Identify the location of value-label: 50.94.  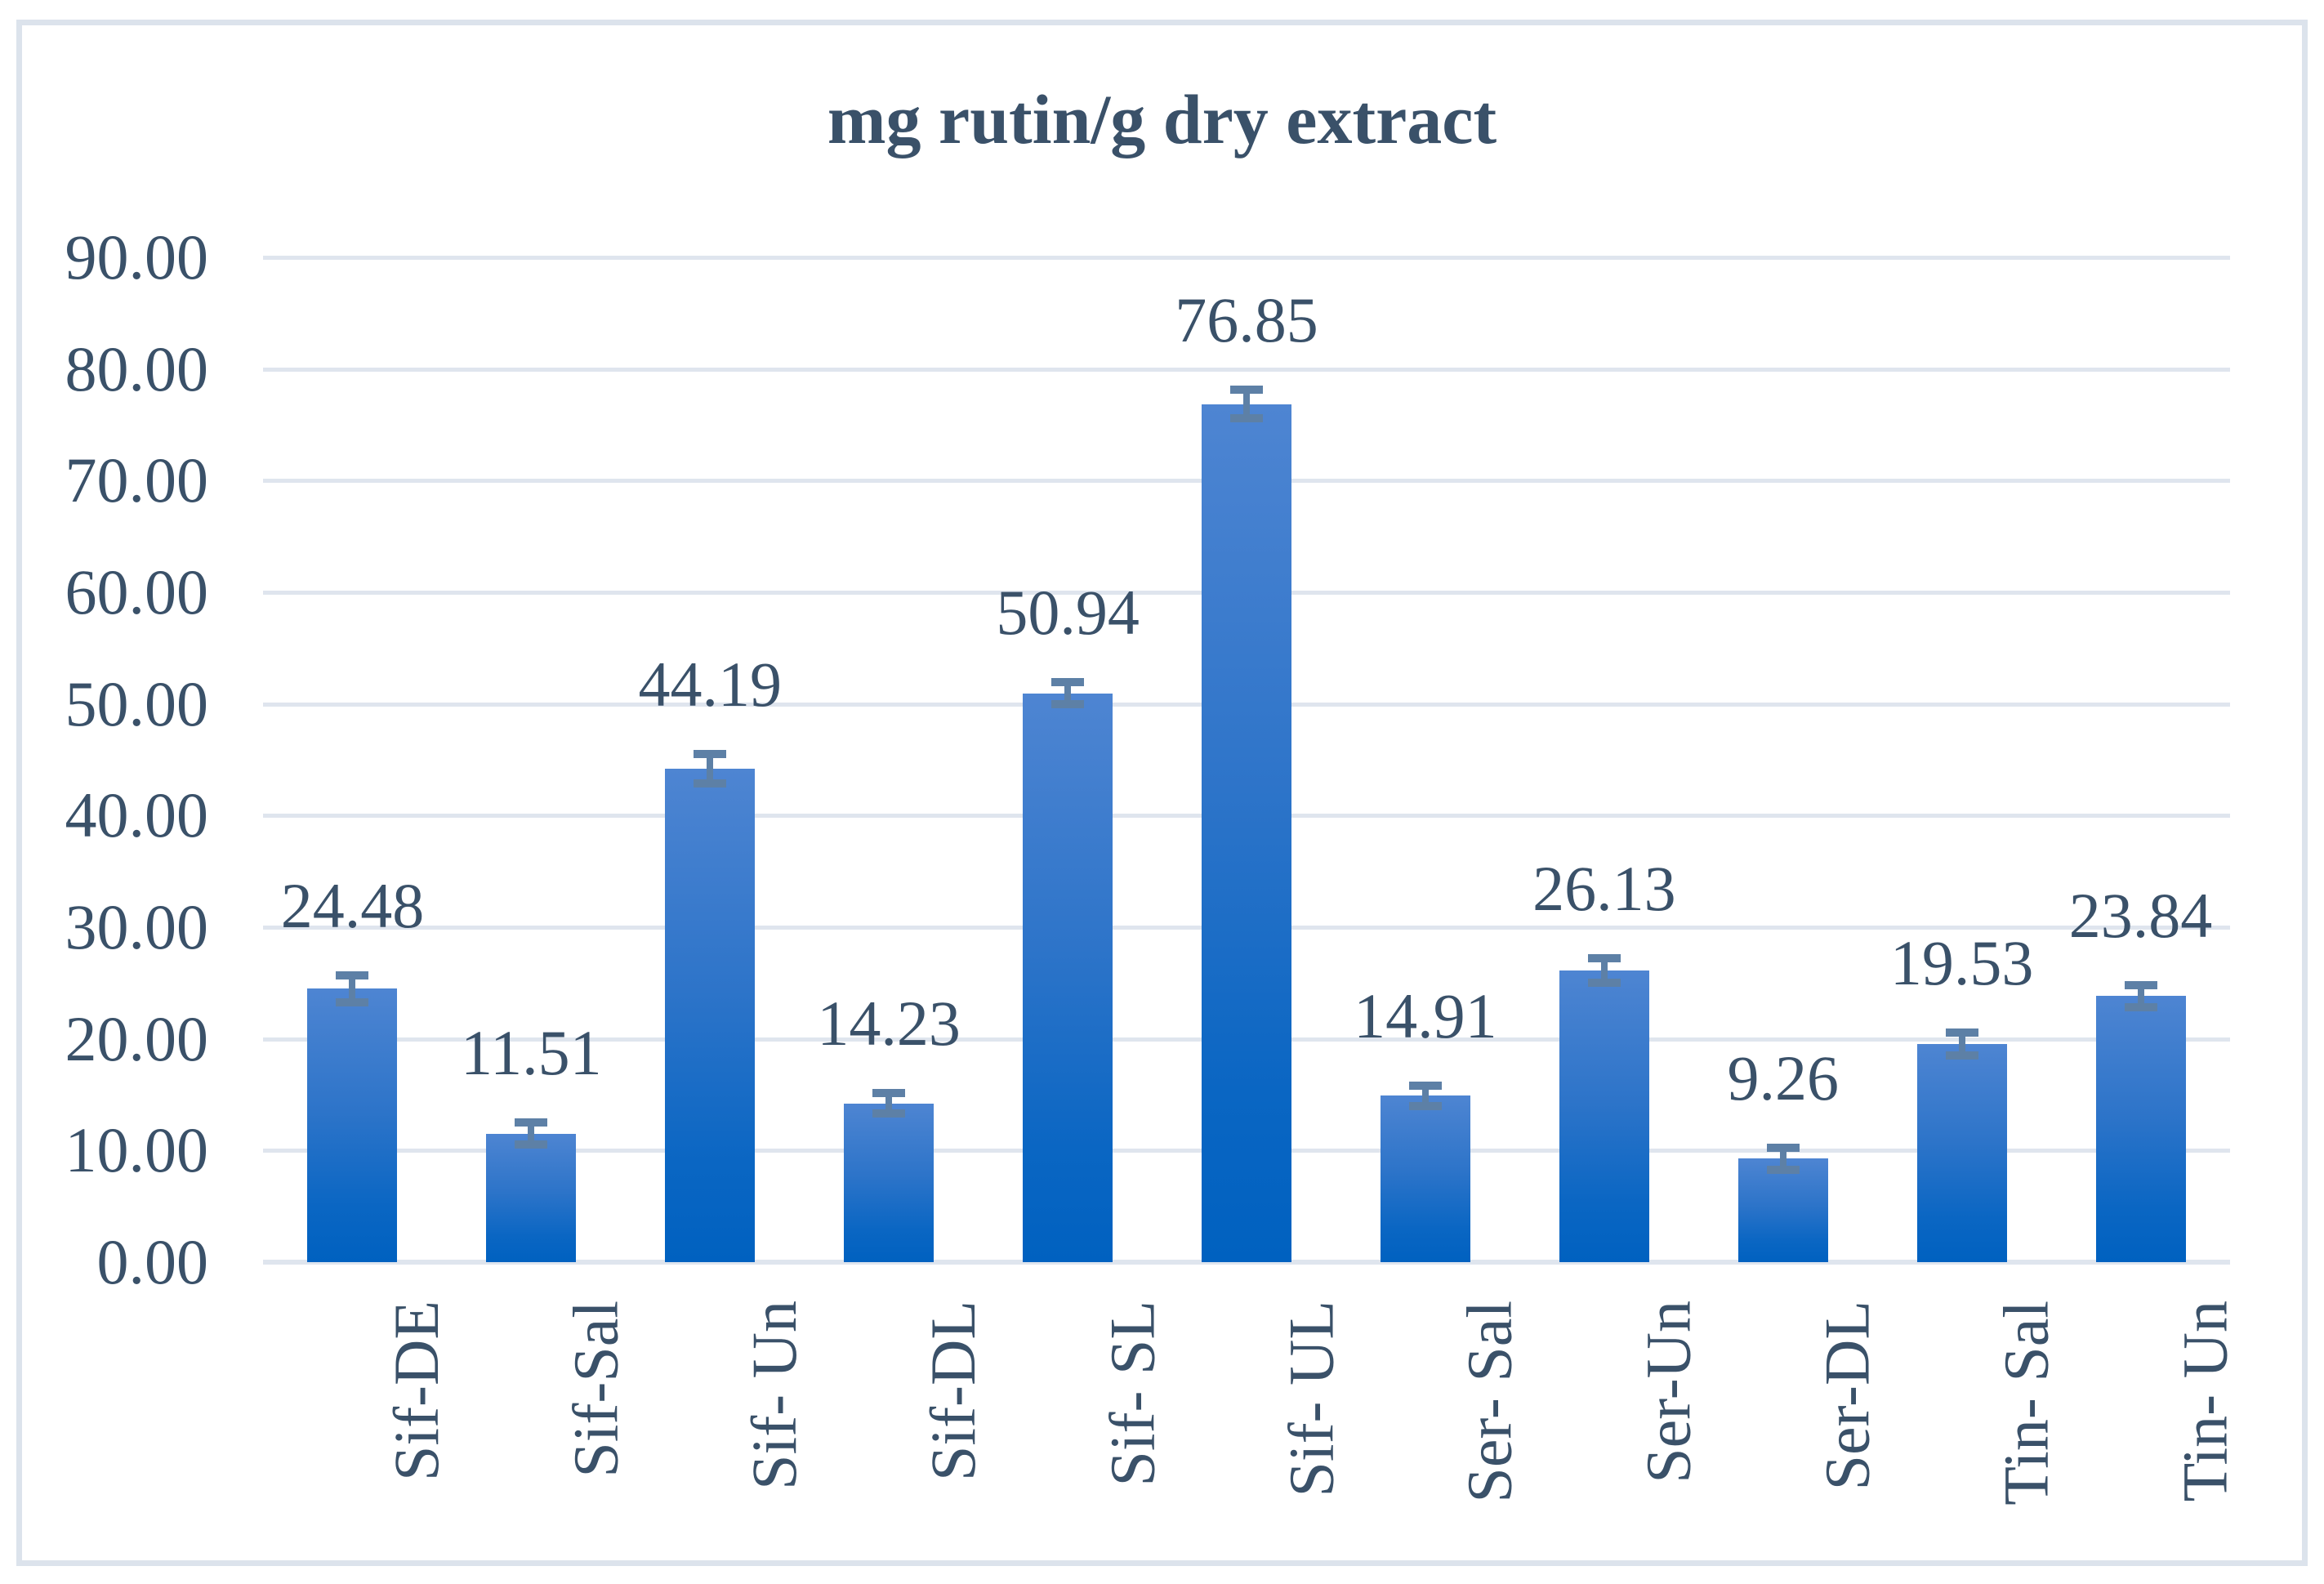
(1068, 613).